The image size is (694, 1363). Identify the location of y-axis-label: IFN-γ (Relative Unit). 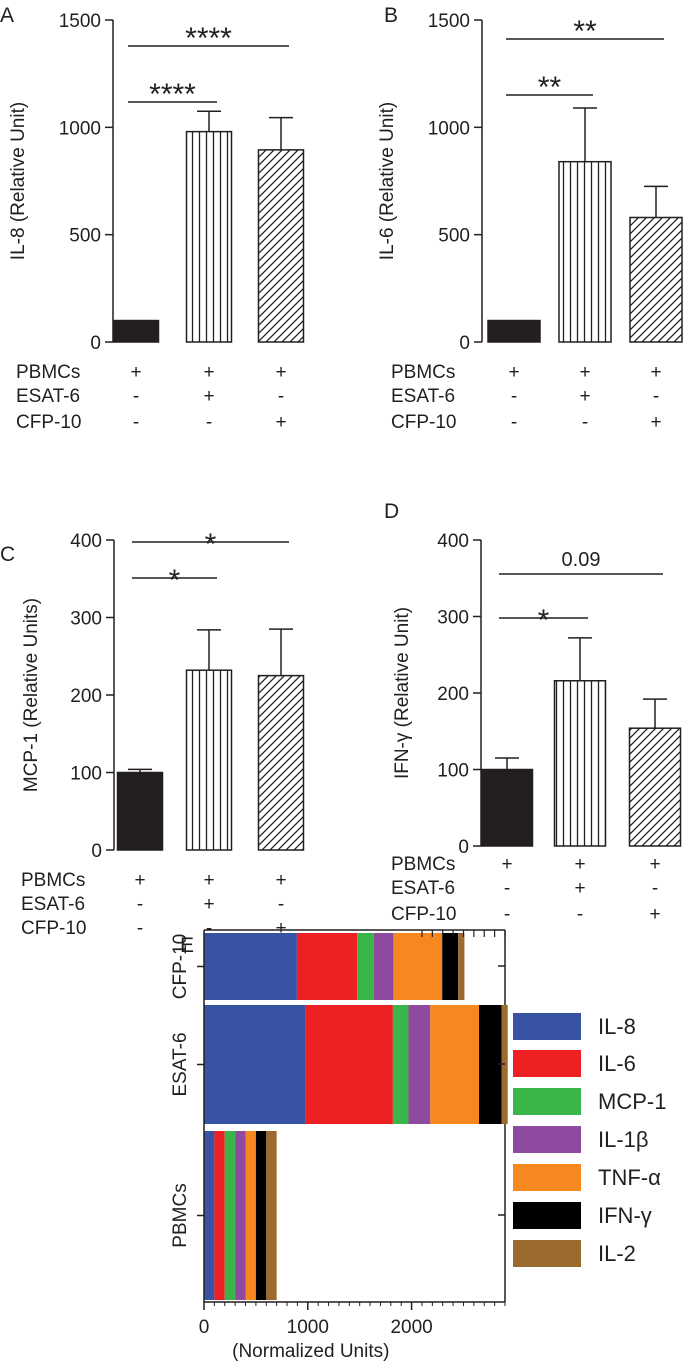
(402, 693).